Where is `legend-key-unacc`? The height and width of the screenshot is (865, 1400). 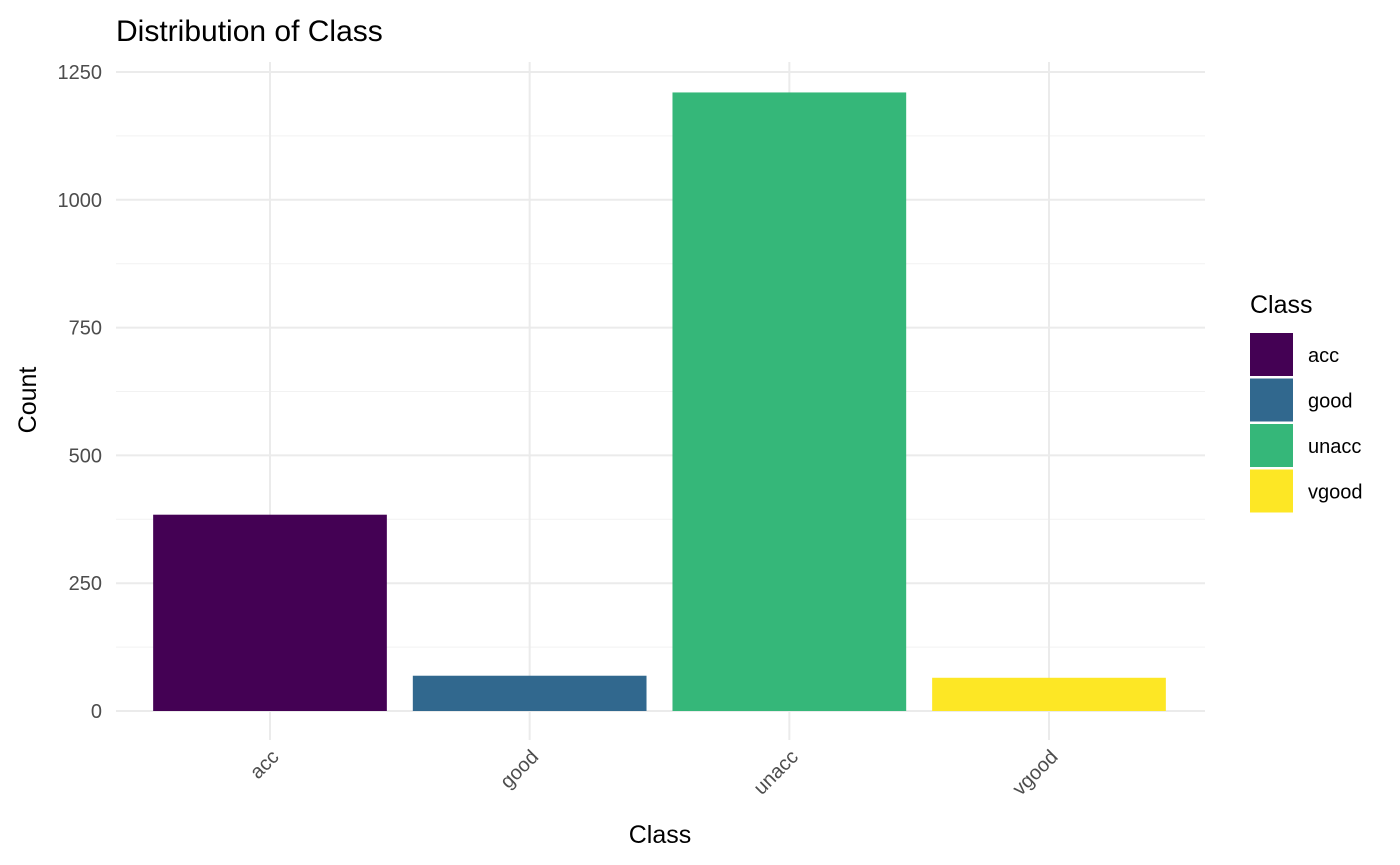 legend-key-unacc is located at coordinates (1271, 445).